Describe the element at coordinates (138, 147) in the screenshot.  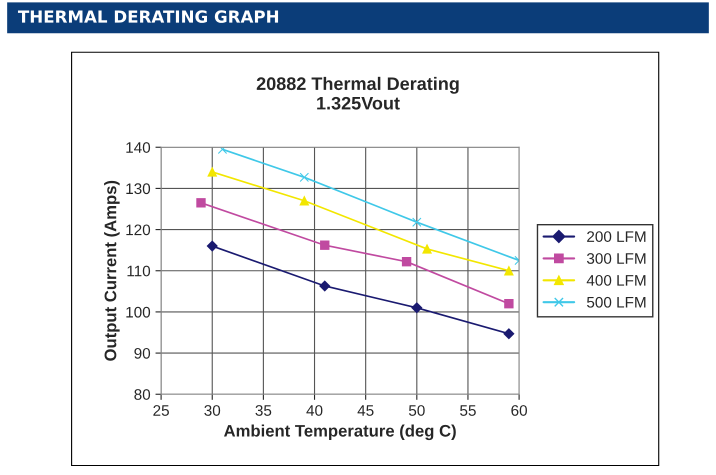
I see `y-tick-label: 140` at that location.